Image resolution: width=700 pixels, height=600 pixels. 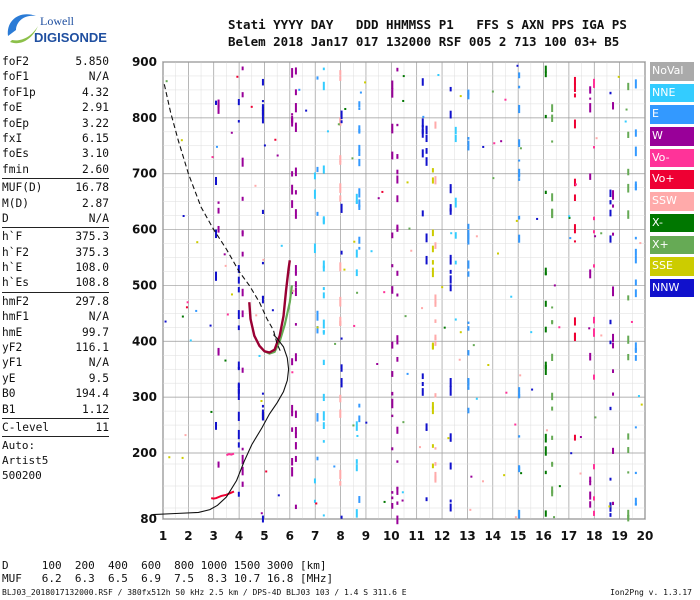 I want to click on x-tick-label: 19, so click(x=619, y=536).